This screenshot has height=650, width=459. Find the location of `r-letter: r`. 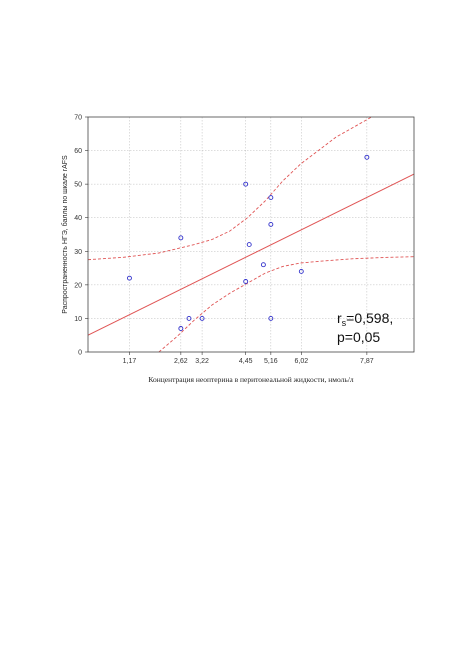

r-letter: r is located at coordinates (339, 318).